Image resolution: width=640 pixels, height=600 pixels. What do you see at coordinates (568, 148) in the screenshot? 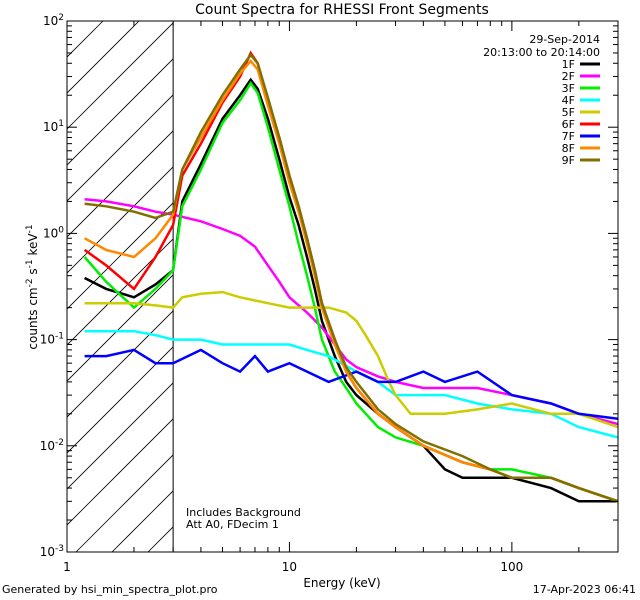
I see `legend-label-8F: 8F` at bounding box center [568, 148].